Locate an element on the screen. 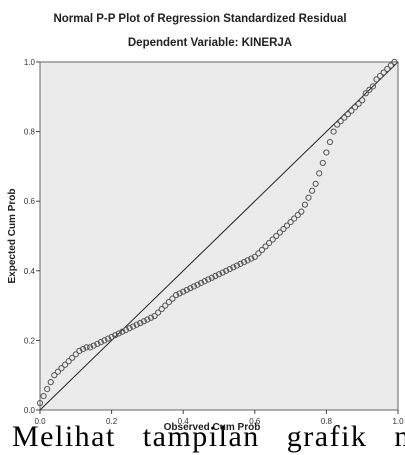  caption-text: Melihat tampilan grafik norr is located at coordinates (208, 436).